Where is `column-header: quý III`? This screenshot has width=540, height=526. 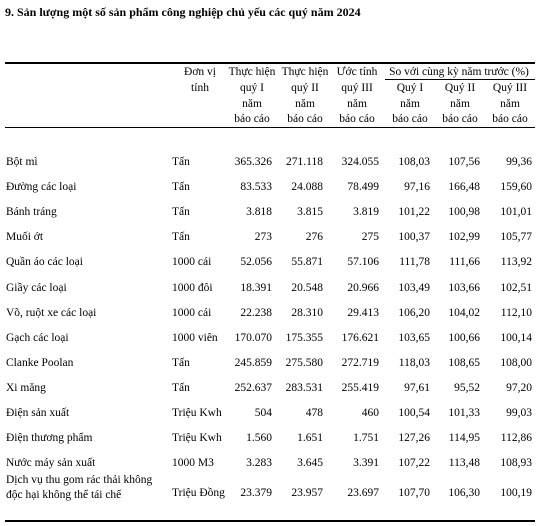
column-header: quý III is located at coordinates (357, 88).